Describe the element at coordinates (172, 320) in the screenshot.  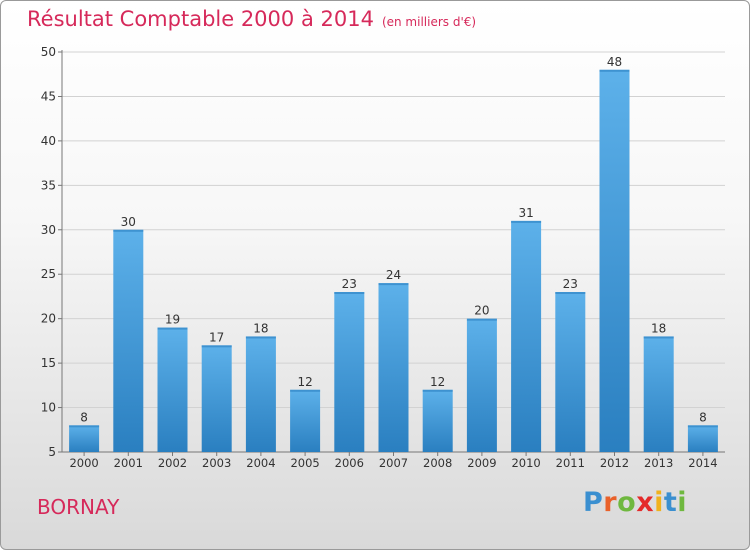
I see `data-label: 19` at that location.